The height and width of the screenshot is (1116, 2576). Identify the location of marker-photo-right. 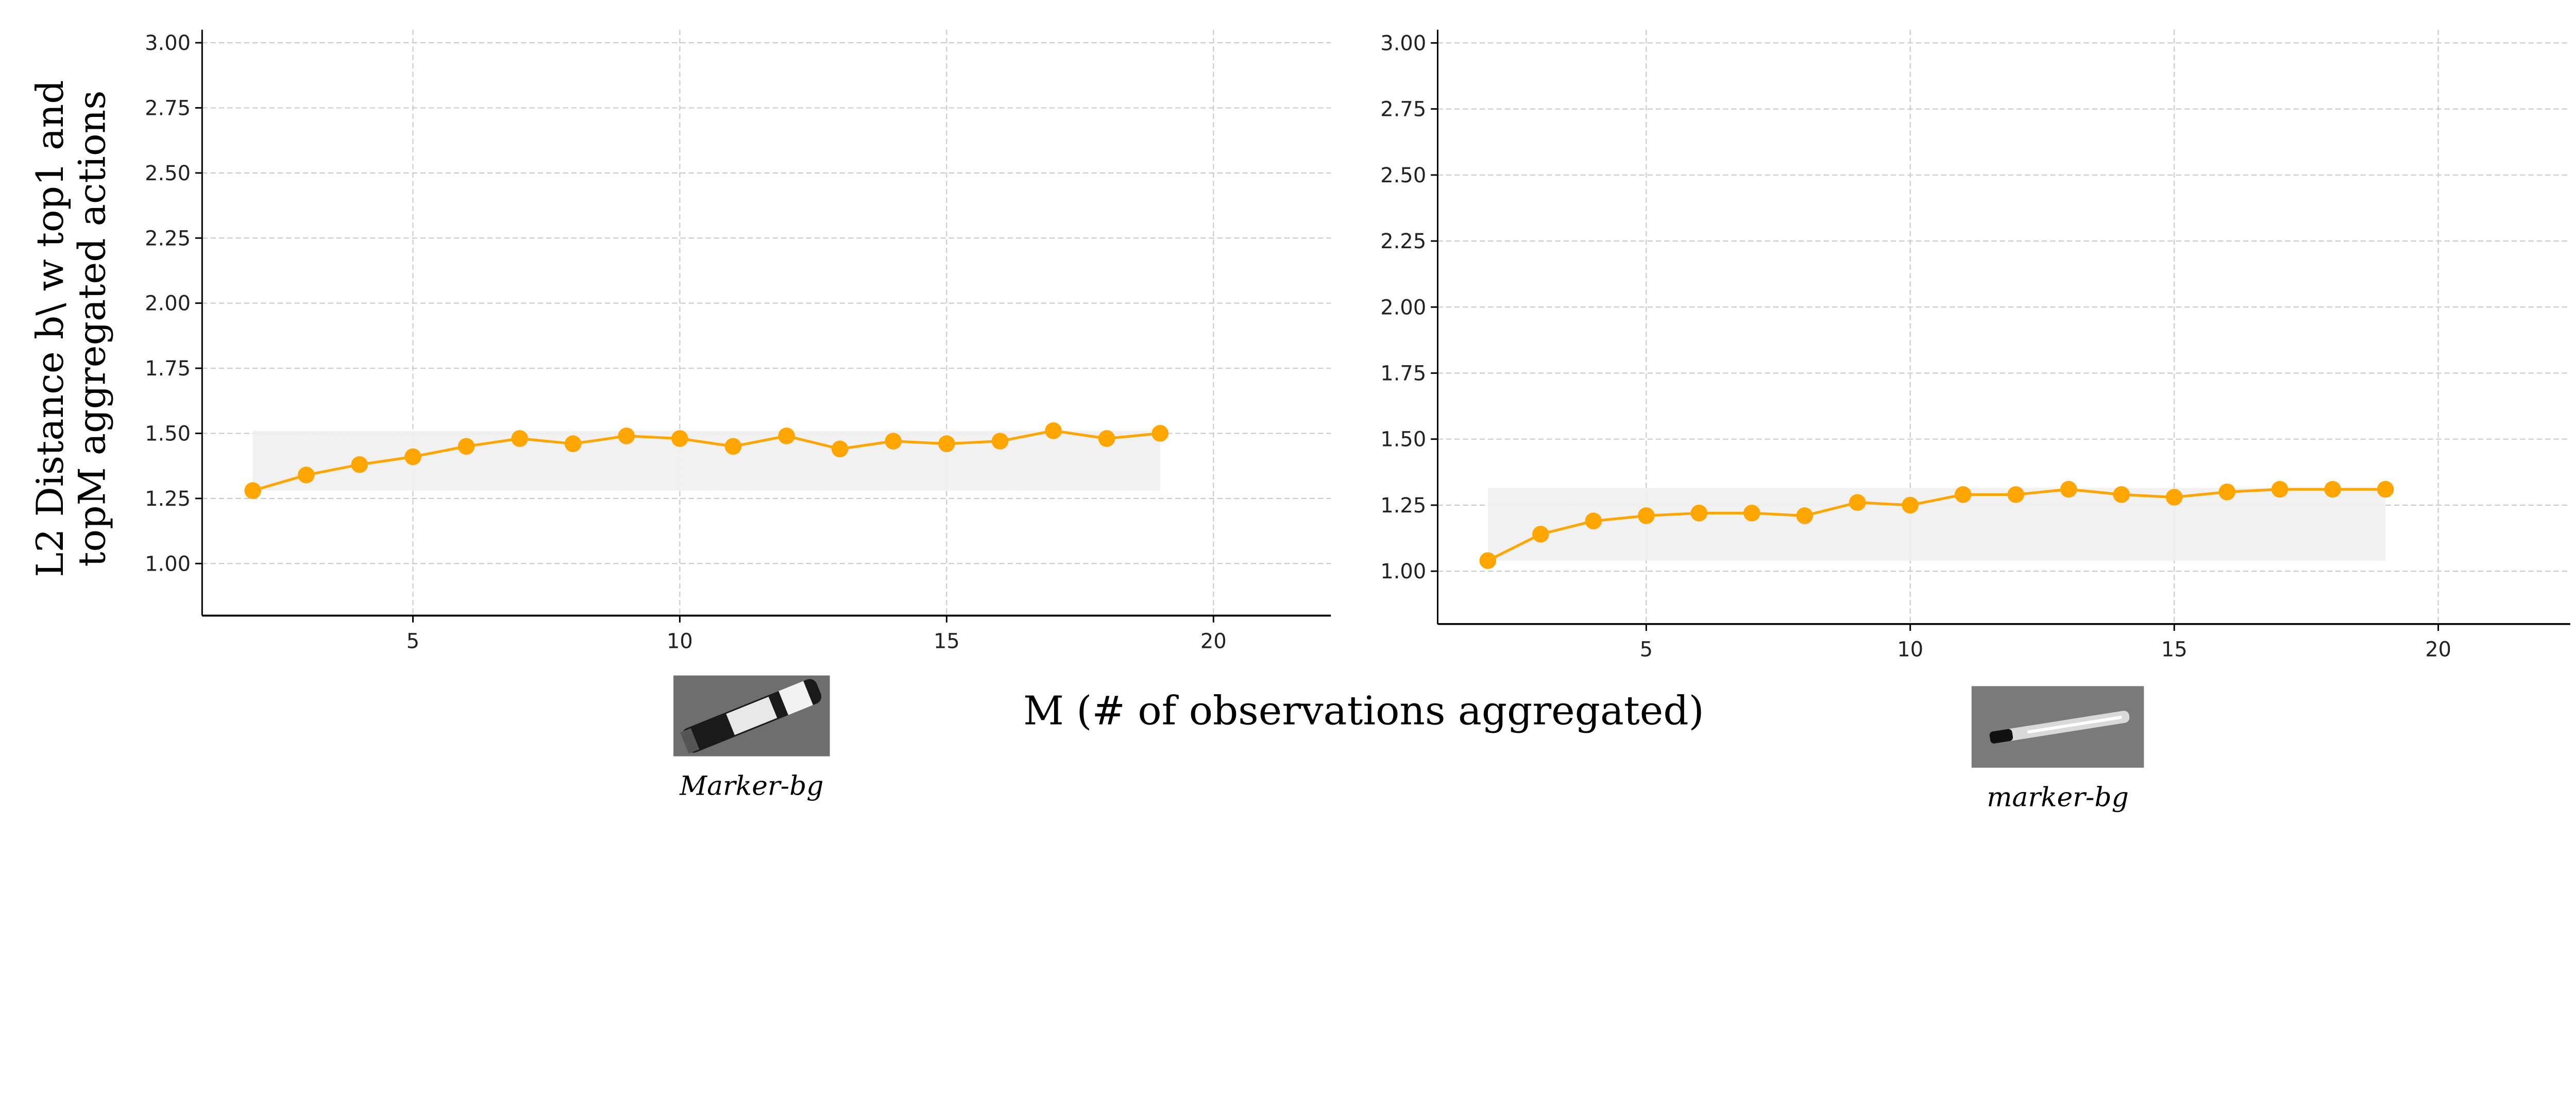
(2057, 727).